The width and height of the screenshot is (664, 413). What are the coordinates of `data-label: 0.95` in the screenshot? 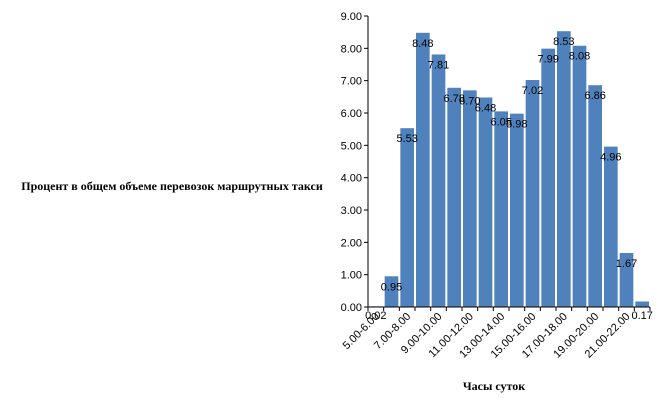 It's located at (391, 287).